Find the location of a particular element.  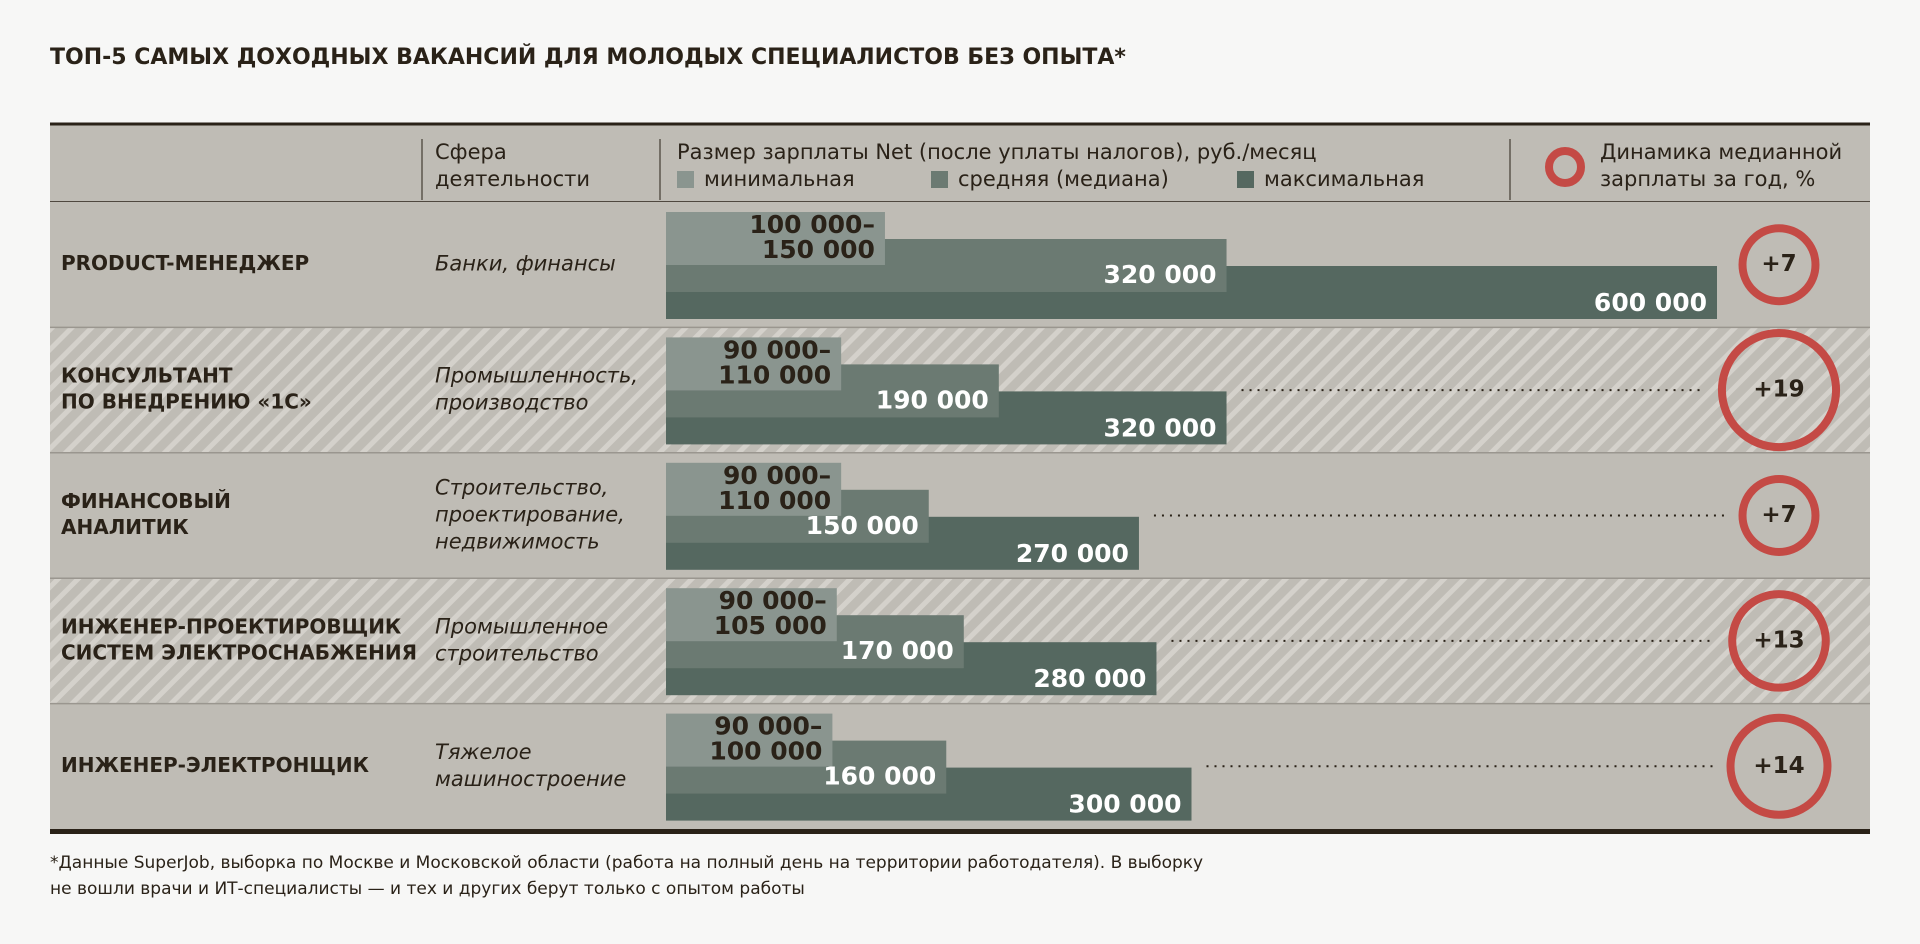

label-min: 105 000 is located at coordinates (770, 625).